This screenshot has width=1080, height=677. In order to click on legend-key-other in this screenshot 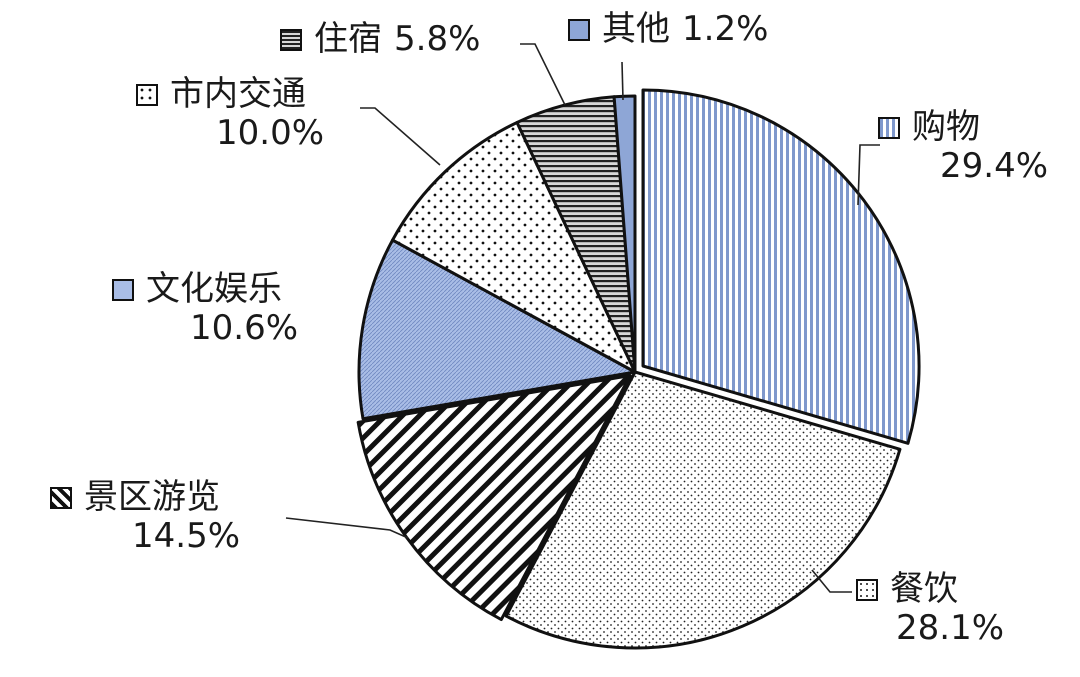, I will do `click(579, 29)`.